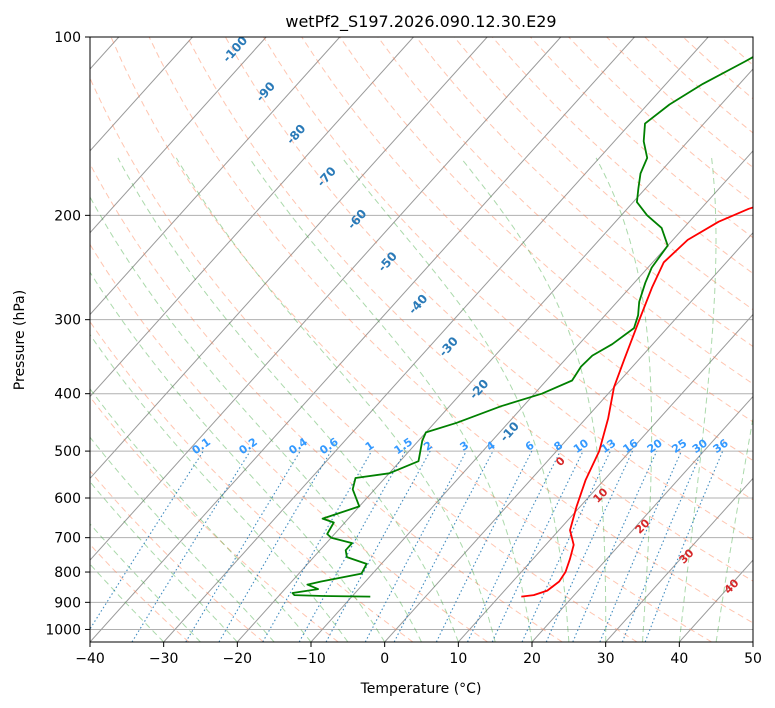 The height and width of the screenshot is (708, 775). Describe the element at coordinates (90, 659) in the screenshot. I see `x-tick-label: −40` at that location.